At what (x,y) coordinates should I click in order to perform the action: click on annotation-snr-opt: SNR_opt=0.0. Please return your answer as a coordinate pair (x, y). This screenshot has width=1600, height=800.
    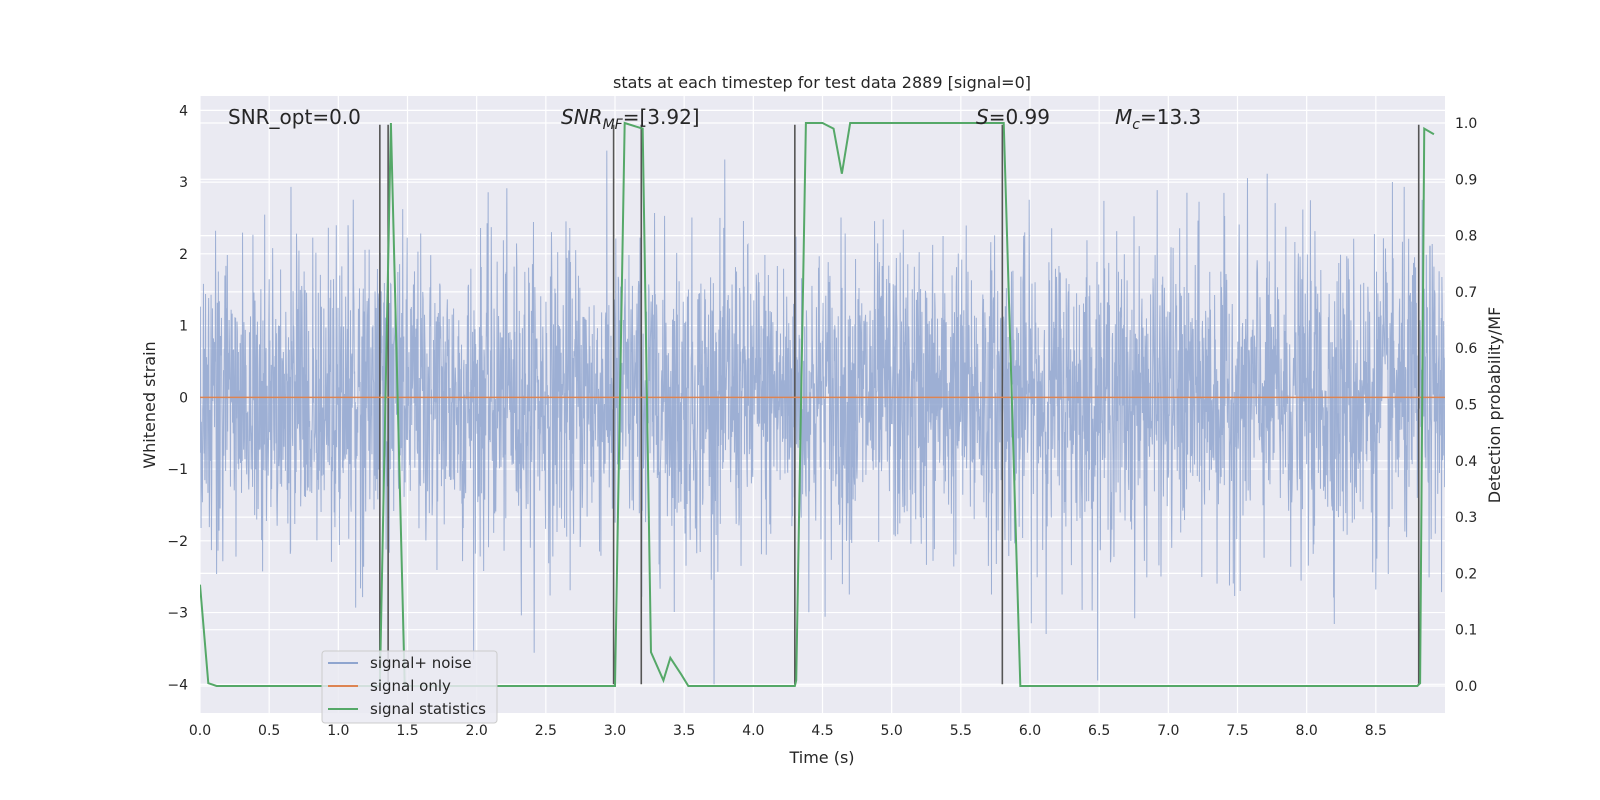
    Looking at the image, I should click on (294, 117).